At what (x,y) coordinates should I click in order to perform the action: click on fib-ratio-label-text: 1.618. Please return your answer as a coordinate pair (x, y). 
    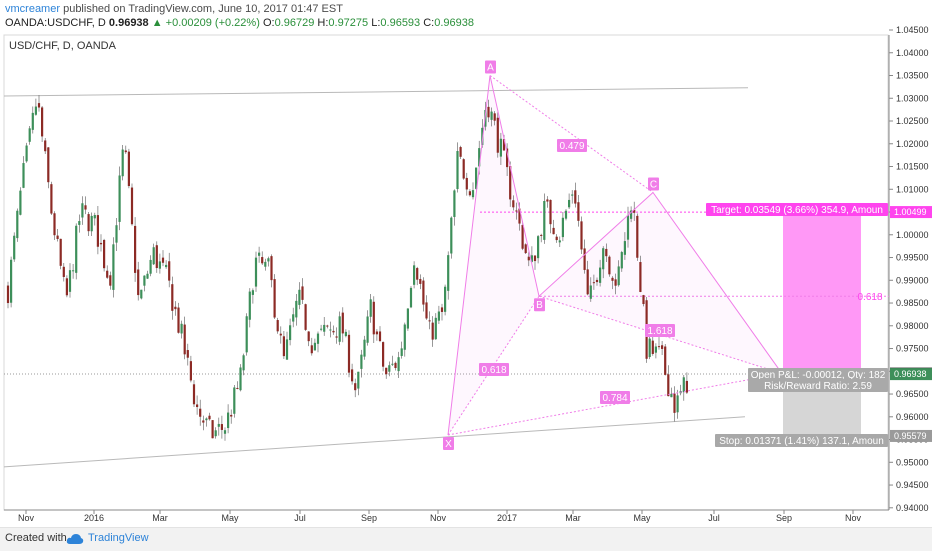
    Looking at the image, I should click on (659, 331).